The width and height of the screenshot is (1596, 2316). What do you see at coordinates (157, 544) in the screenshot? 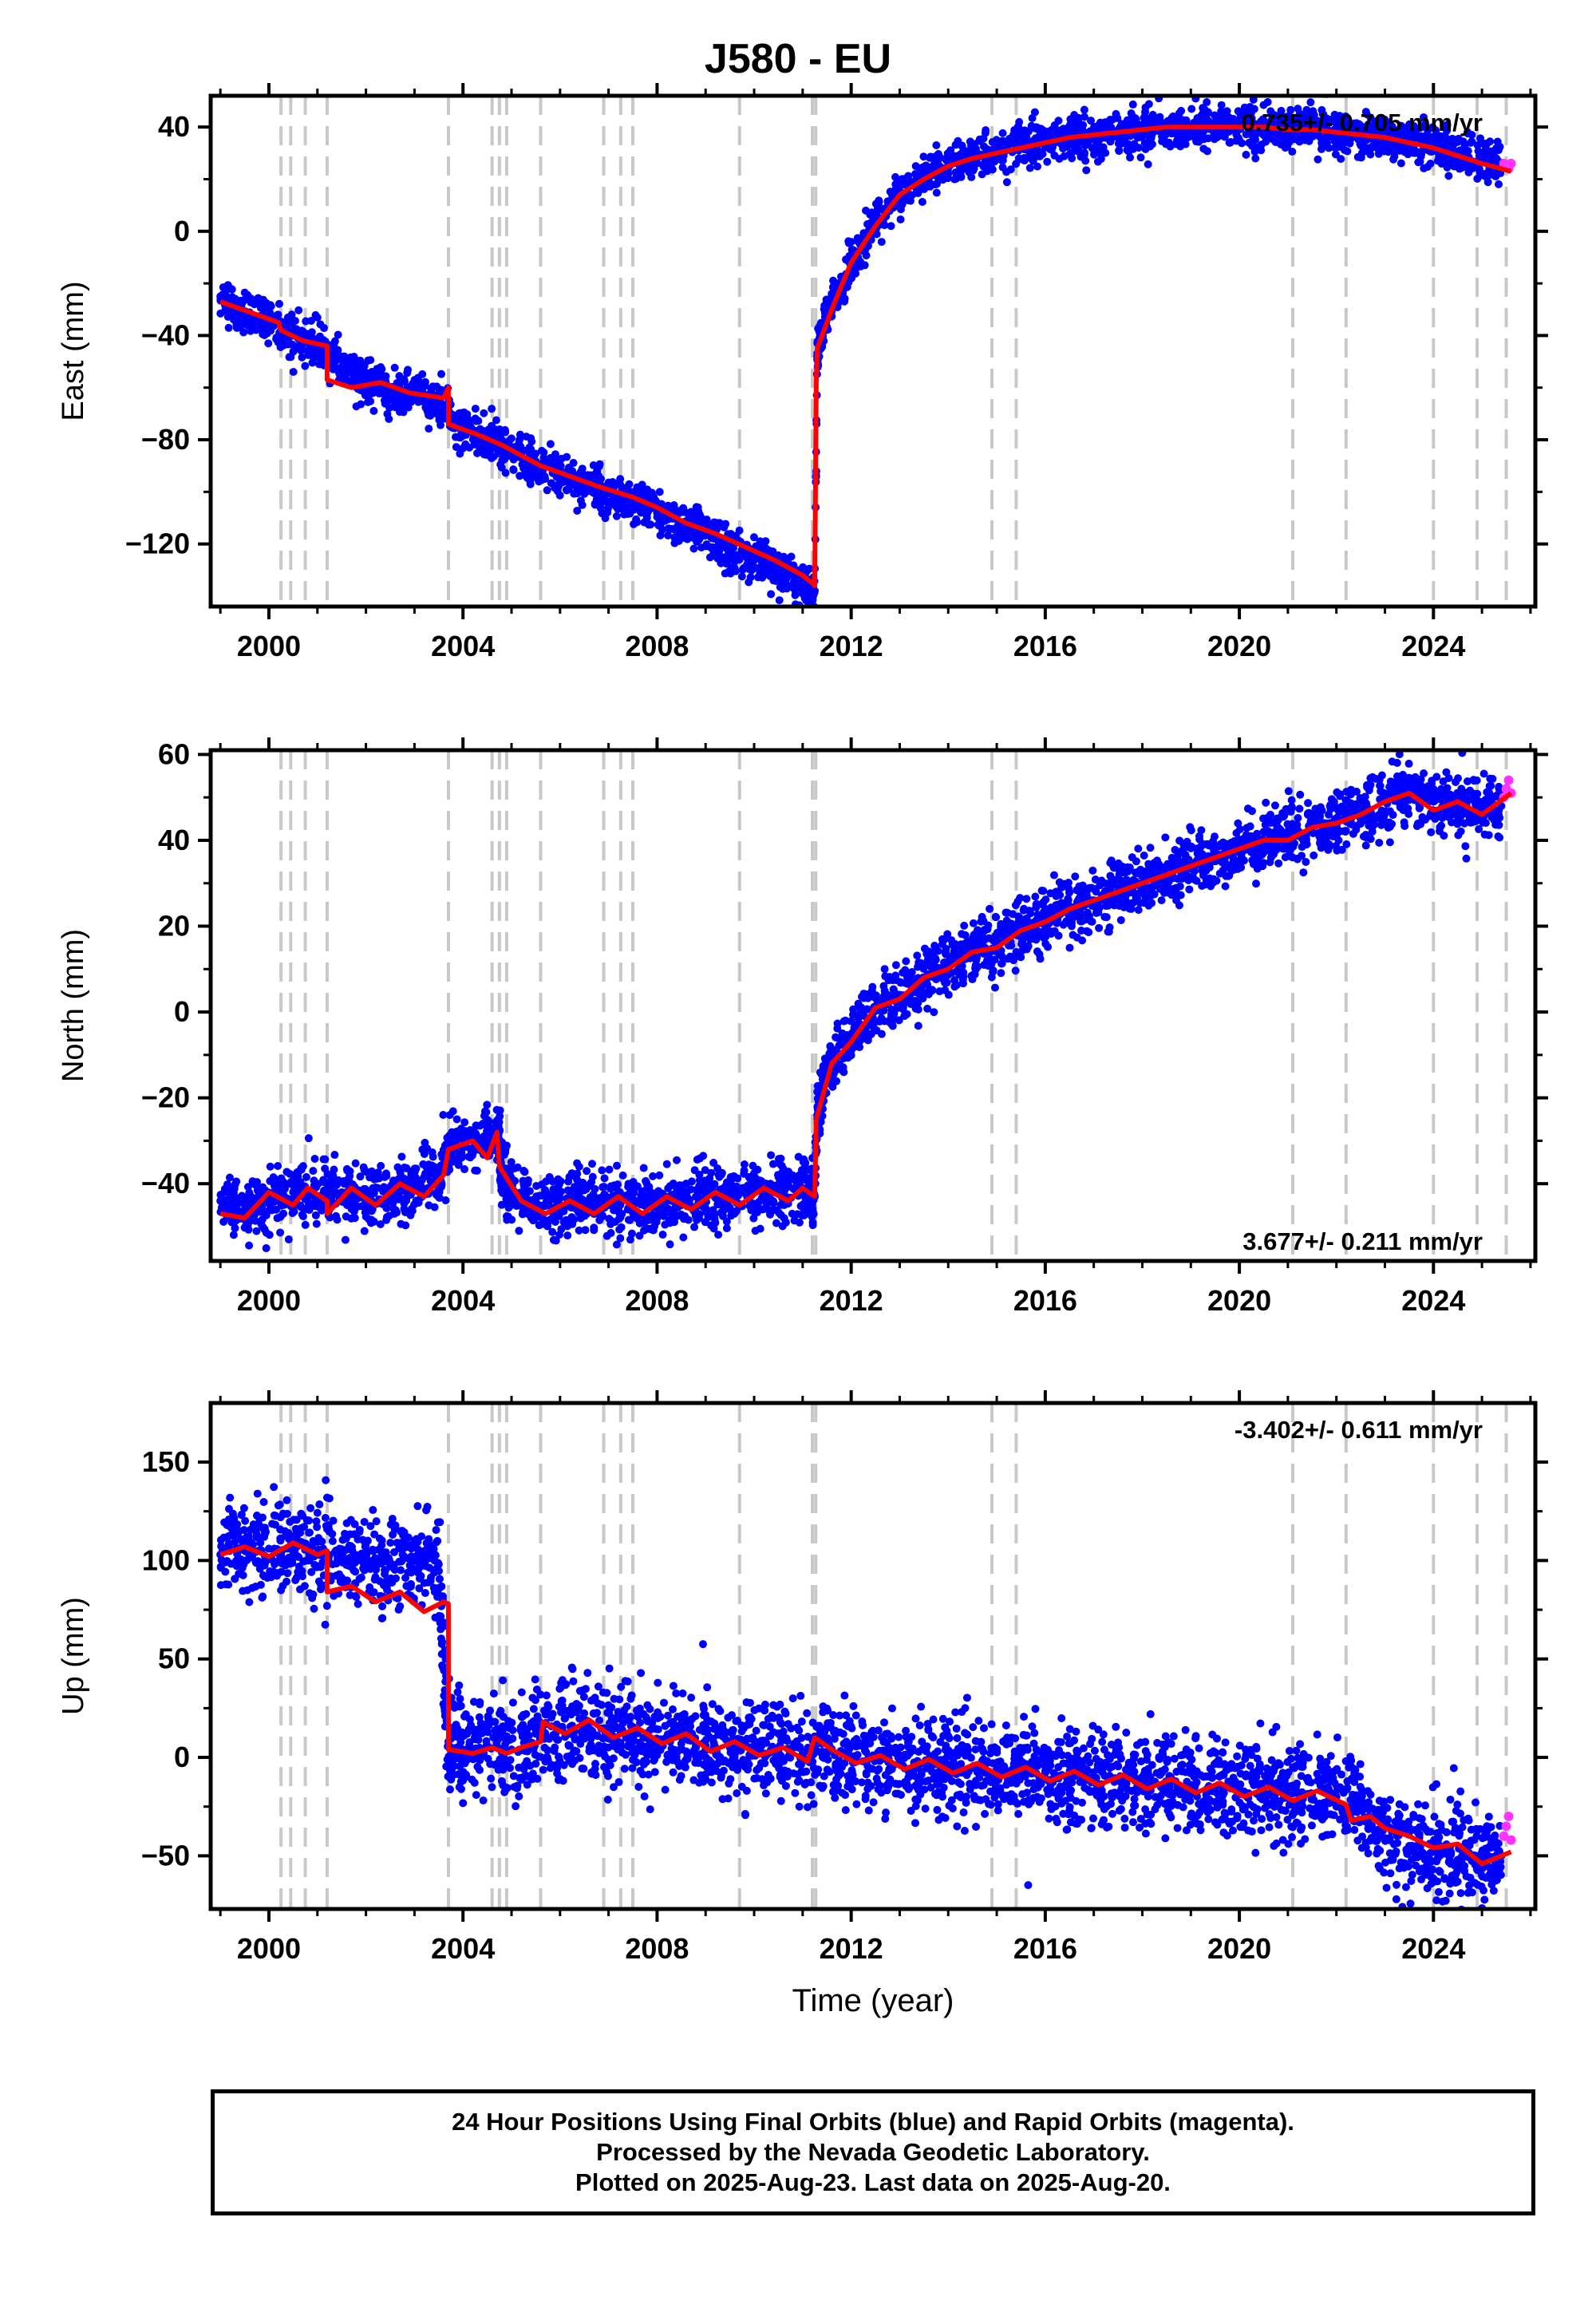
I see `y-tick-label: −120` at bounding box center [157, 544].